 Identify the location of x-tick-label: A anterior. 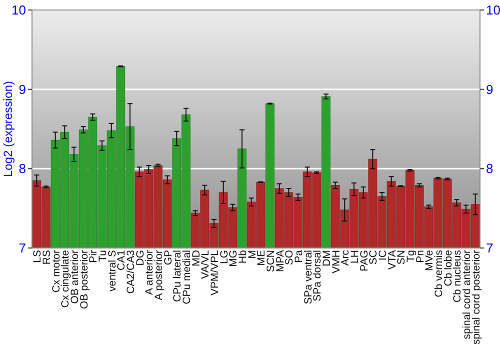
(150, 272).